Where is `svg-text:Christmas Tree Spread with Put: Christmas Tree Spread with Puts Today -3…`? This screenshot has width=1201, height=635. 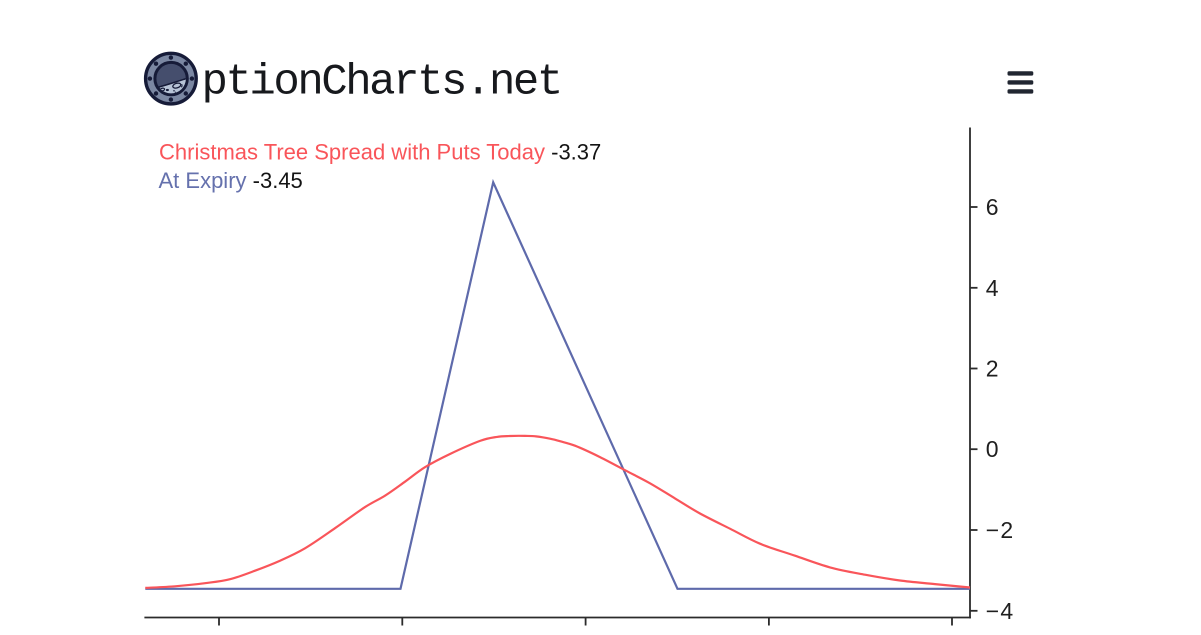 svg-text:Christmas Tree Spread with Put: Christmas Tree Spread with Puts Today -3… is located at coordinates (380, 152).